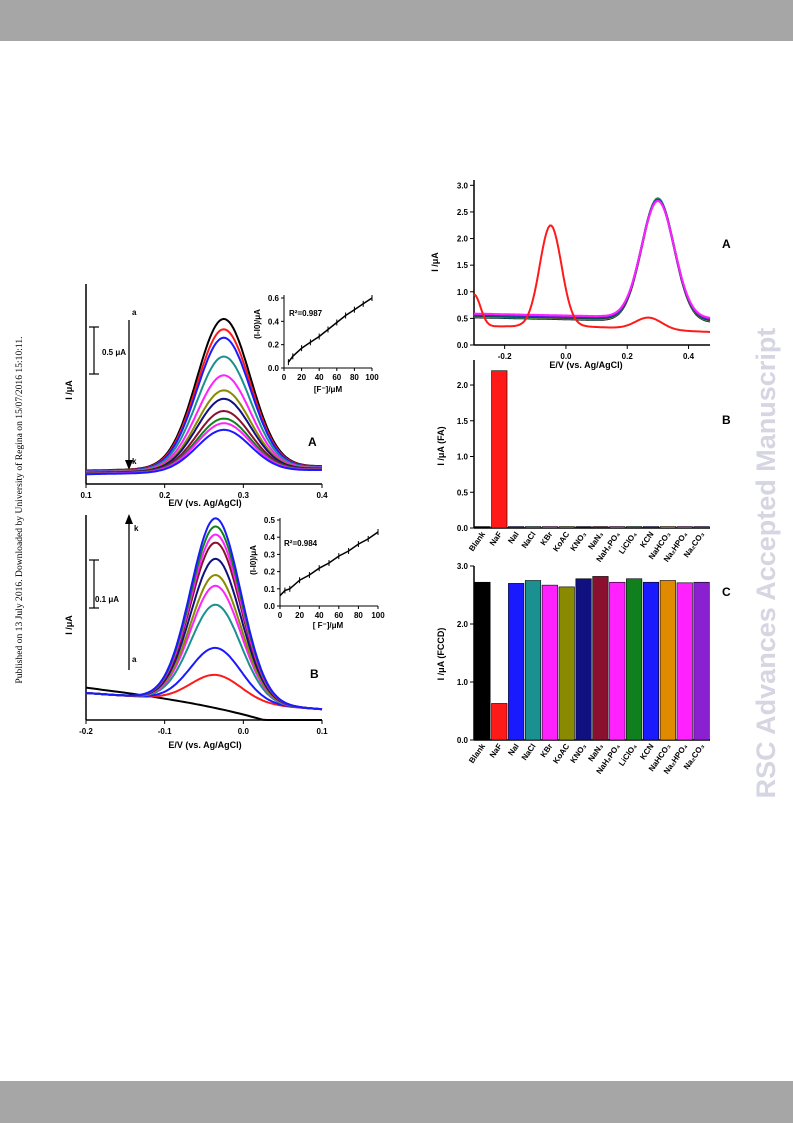  I want to click on inset-b-r2: R²=0.984, so click(301, 543).